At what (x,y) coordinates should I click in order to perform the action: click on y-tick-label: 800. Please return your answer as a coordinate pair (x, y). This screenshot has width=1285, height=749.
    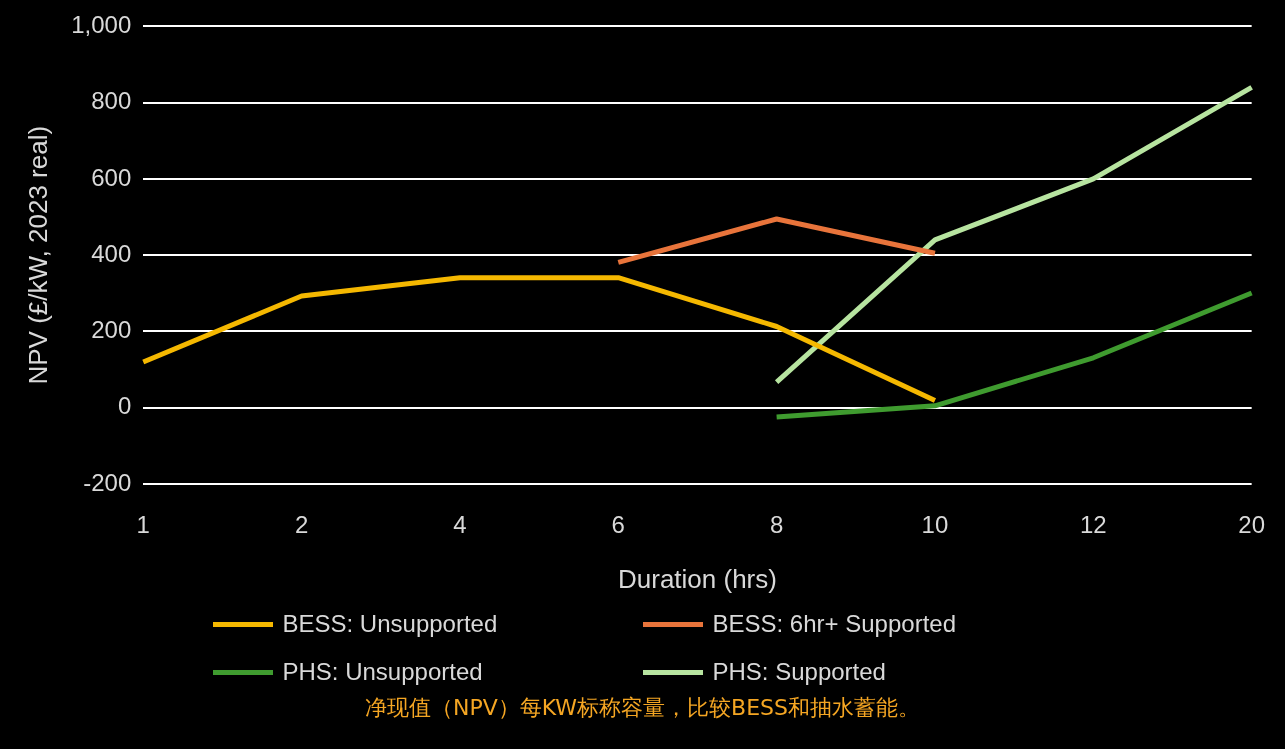
    Looking at the image, I should click on (111, 101).